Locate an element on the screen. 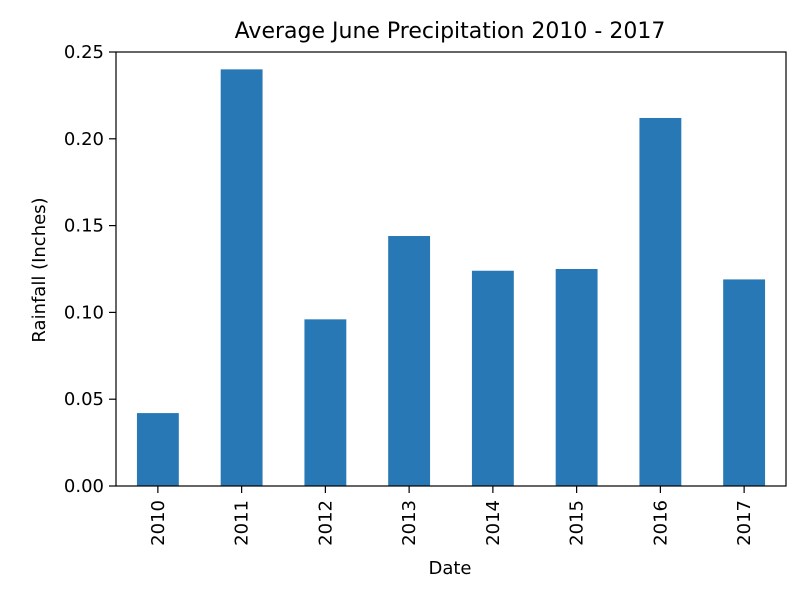 The width and height of the screenshot is (802, 590). x-axis-label: Date is located at coordinates (449, 568).